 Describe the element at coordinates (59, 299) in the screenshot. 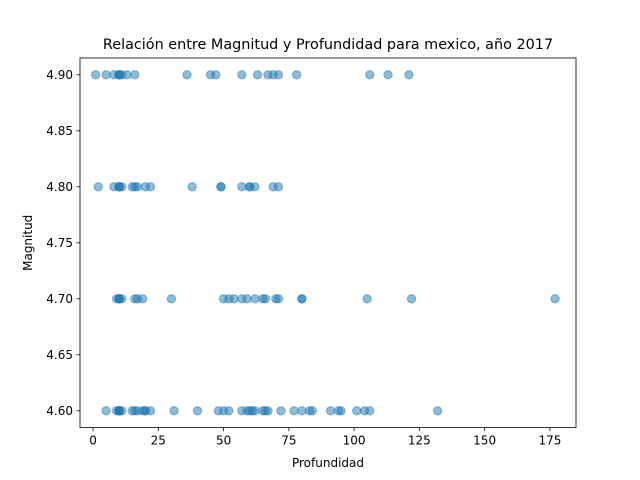

I see `y-tick-label: 4.70` at that location.